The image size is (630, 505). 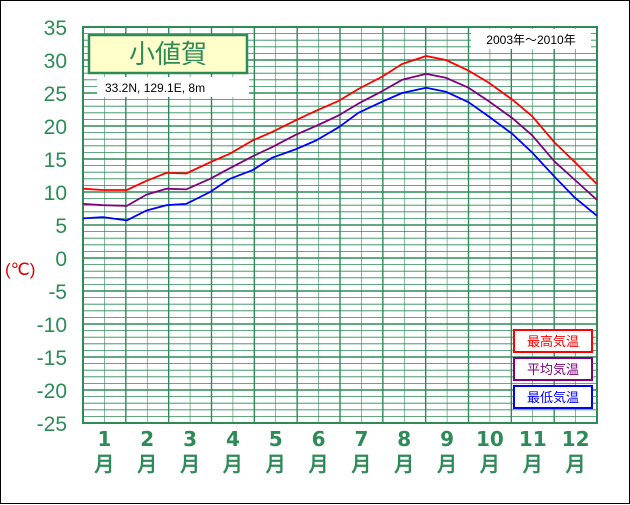 I want to click on chart-title: 小値賀, so click(x=168, y=55).